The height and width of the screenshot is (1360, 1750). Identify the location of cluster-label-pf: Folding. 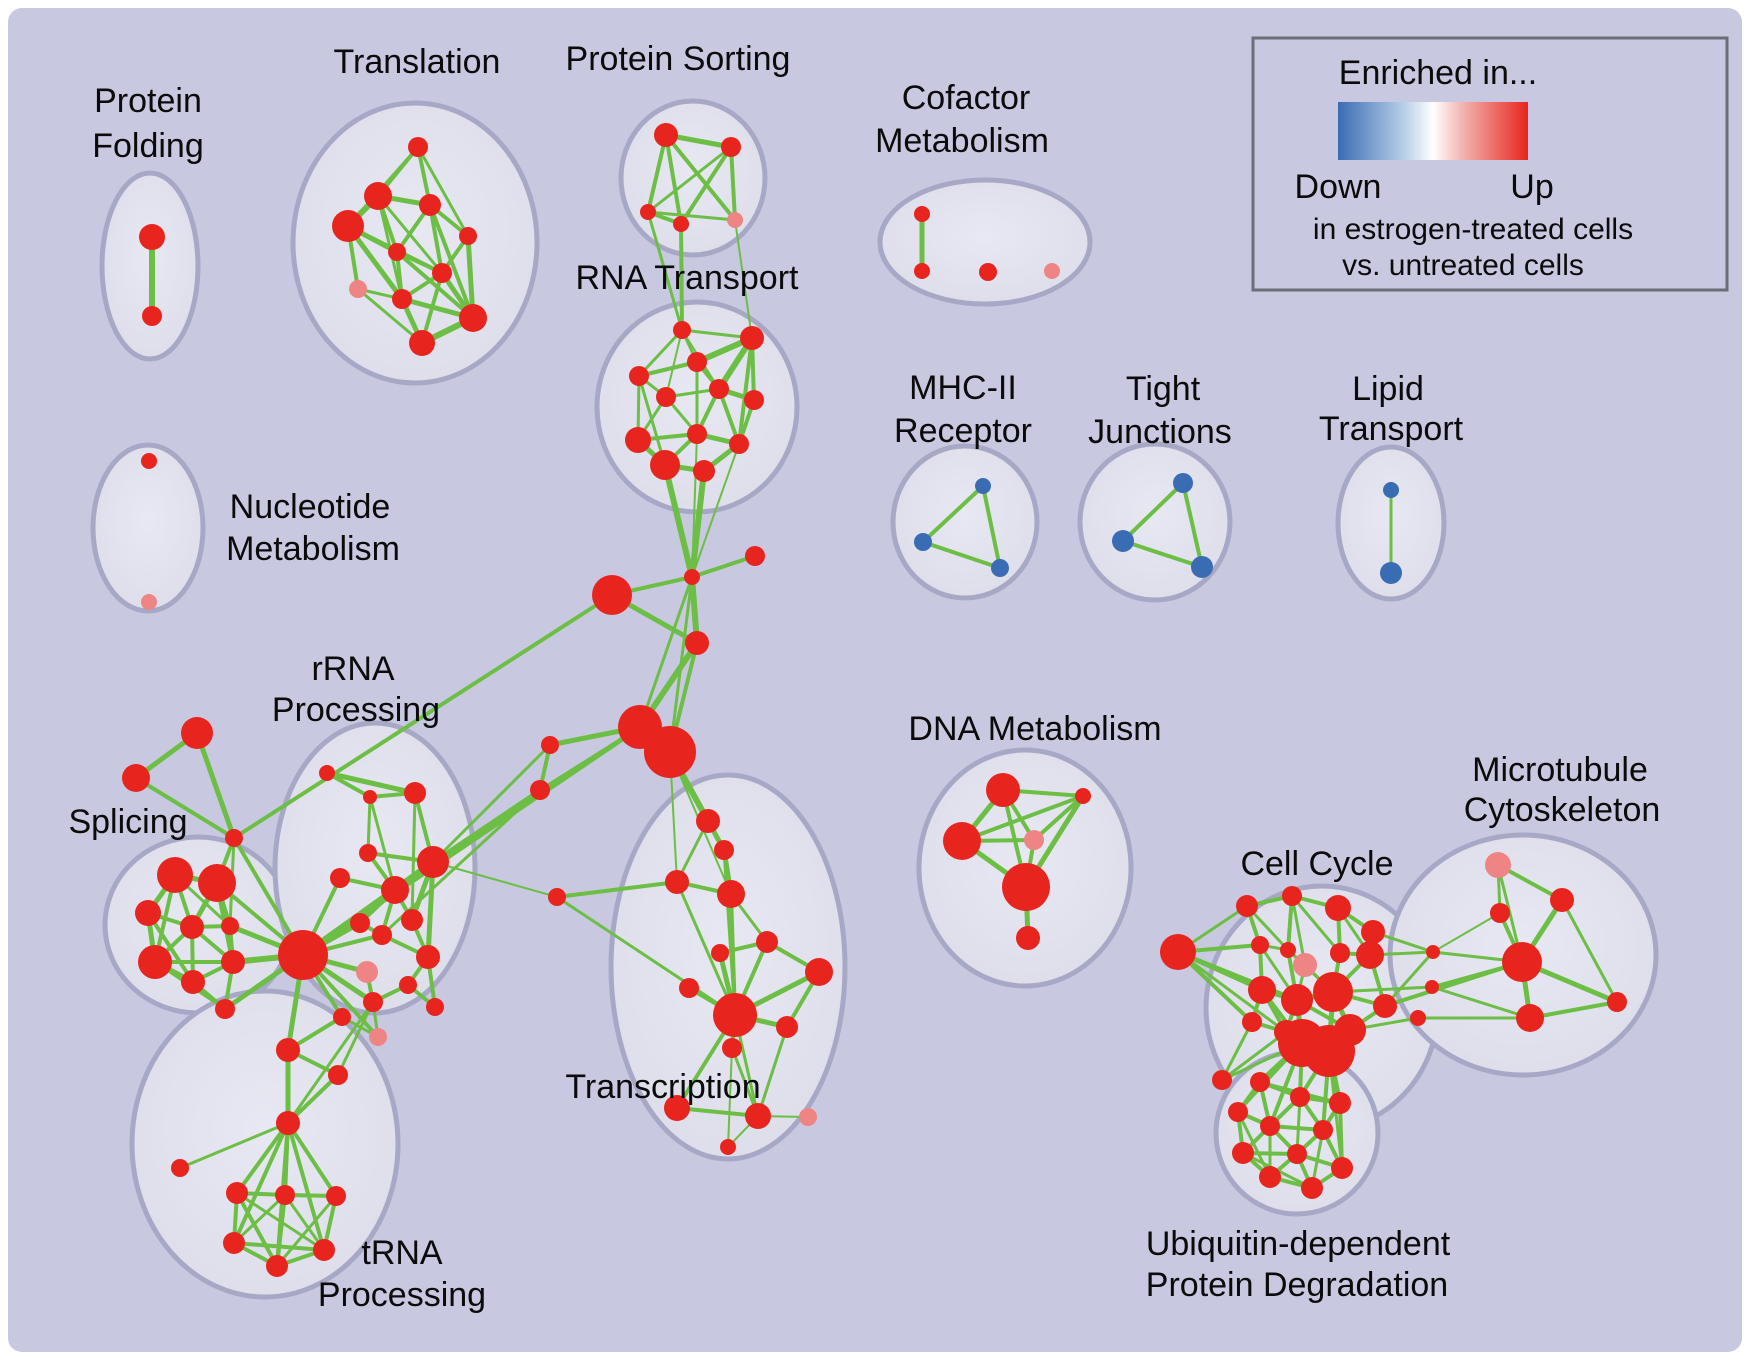
(148, 146).